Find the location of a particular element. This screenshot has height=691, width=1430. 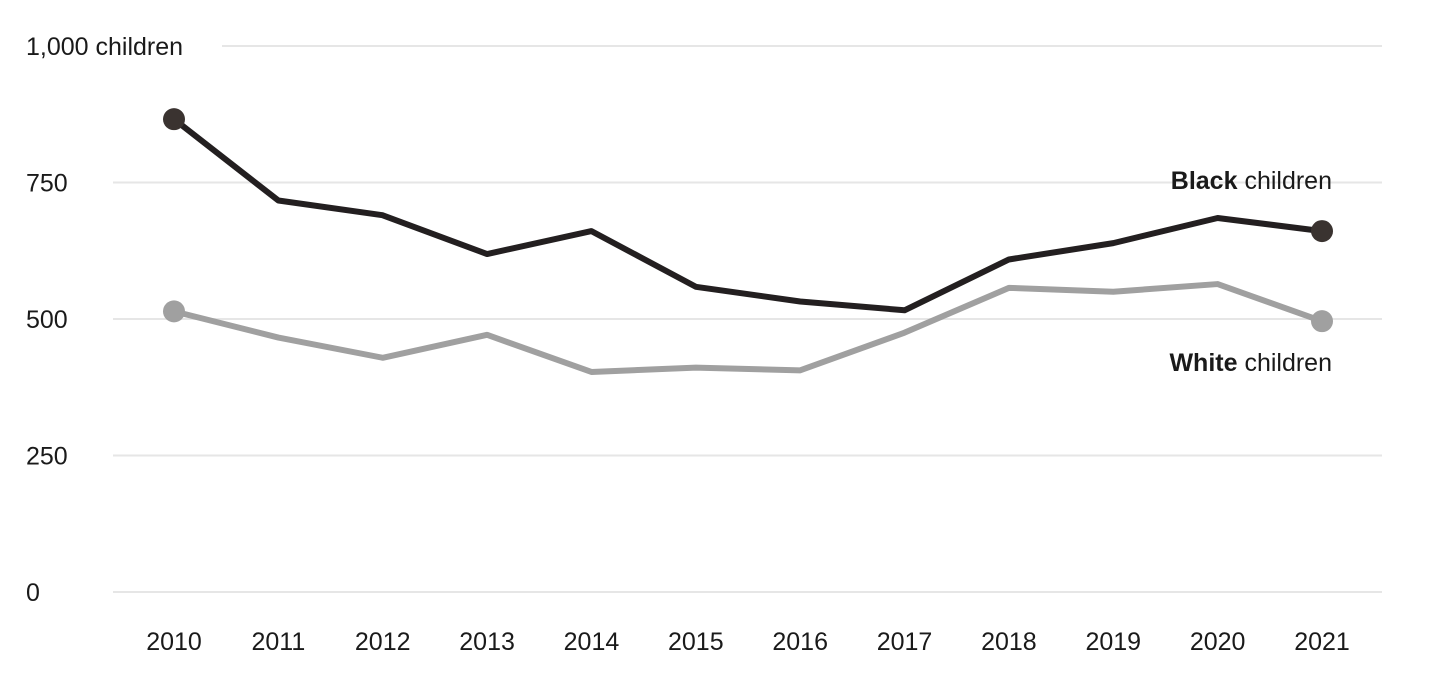

x-tick-label: 2020 is located at coordinates (1218, 642).